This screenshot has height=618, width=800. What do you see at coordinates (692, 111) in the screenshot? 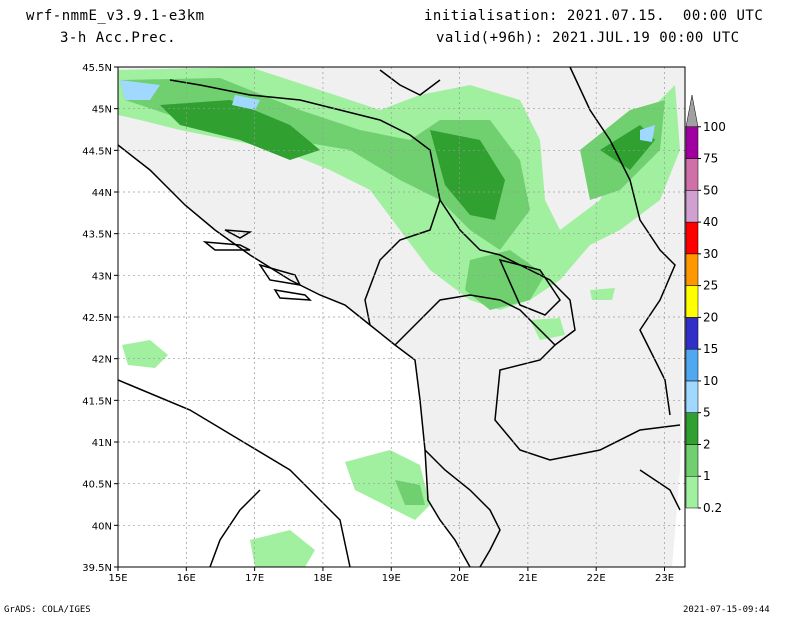
I see `colorbar-arrow` at bounding box center [692, 111].